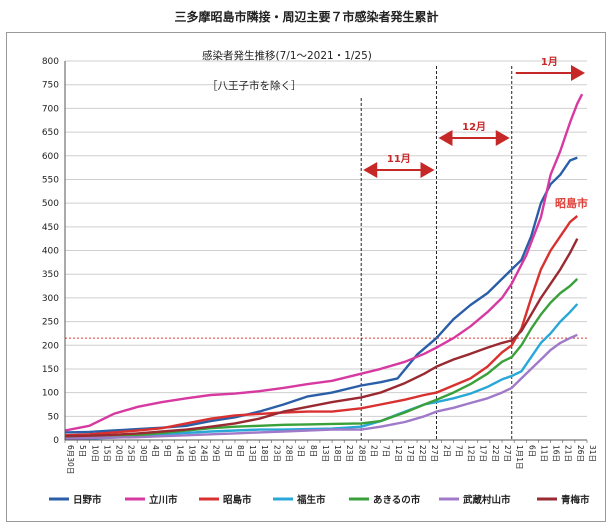 The width and height of the screenshot is (613, 527). Describe the element at coordinates (155, 451) in the screenshot. I see `x-tick-label: 4日` at that location.